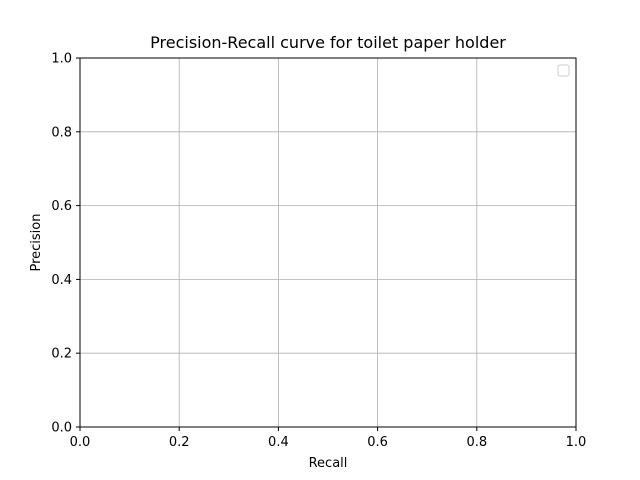 The image size is (640, 480). What do you see at coordinates (65, 244) in the screenshot?
I see `y-axis: 0.0 0.2 0.4 0.6 0.8 1.0` at bounding box center [65, 244].